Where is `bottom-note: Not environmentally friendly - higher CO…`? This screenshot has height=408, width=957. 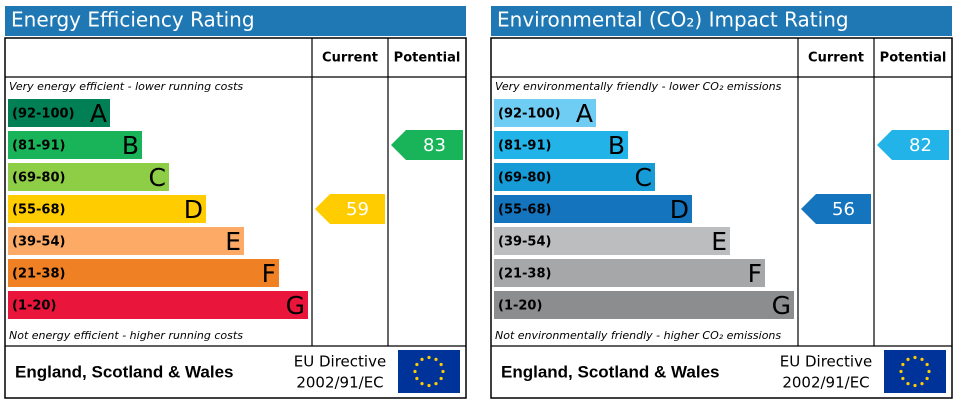 bottom-note: Not environmentally friendly - higher CO… is located at coordinates (638, 335).